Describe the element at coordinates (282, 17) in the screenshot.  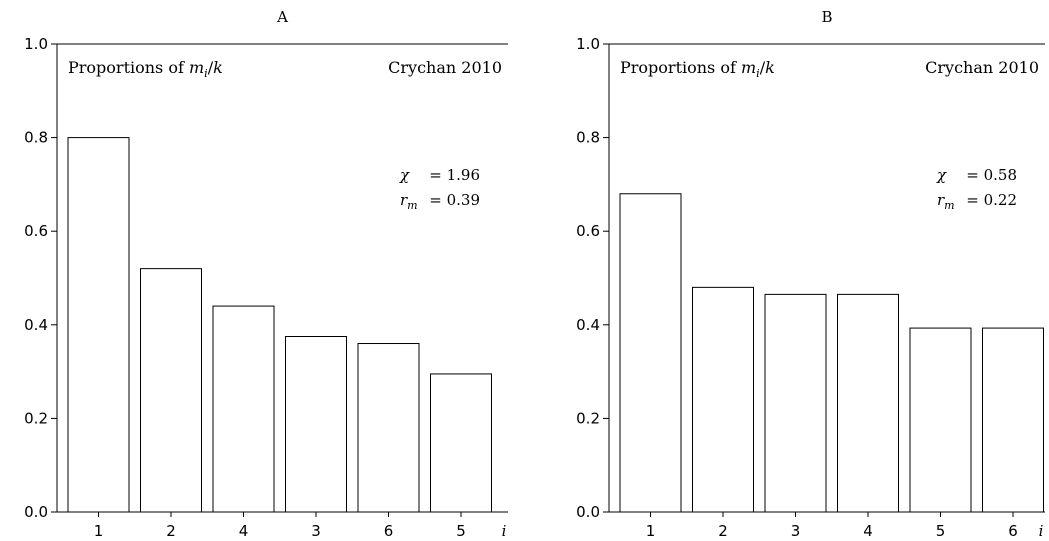
I see `panel-title: A` at that location.